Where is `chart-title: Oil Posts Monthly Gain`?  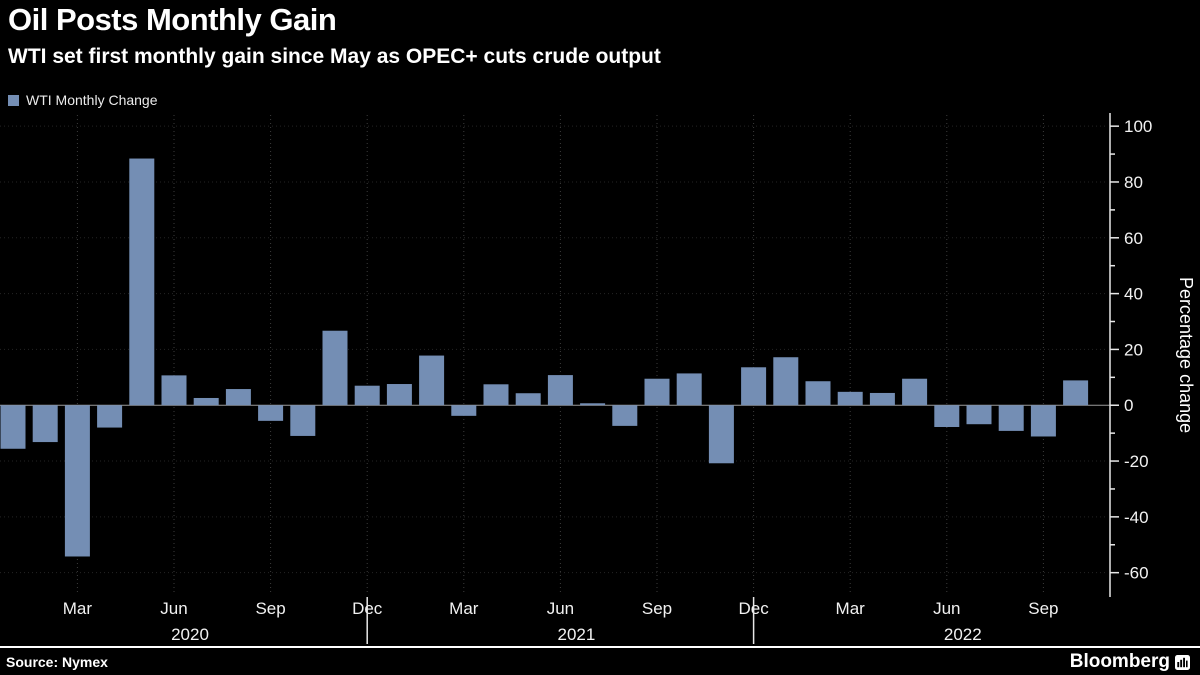
chart-title: Oil Posts Monthly Gain is located at coordinates (172, 19).